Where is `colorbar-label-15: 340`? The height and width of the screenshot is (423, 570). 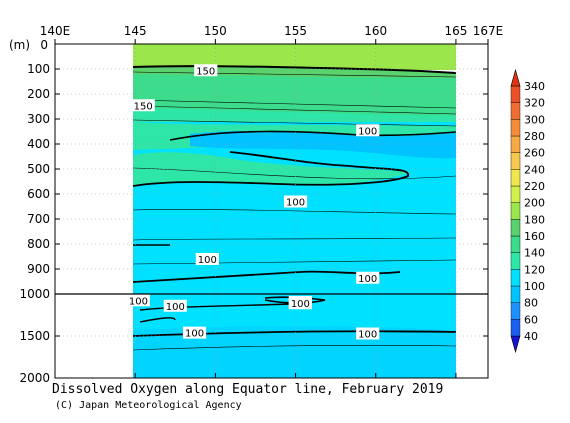
colorbar-label-15: 340 is located at coordinates (534, 86).